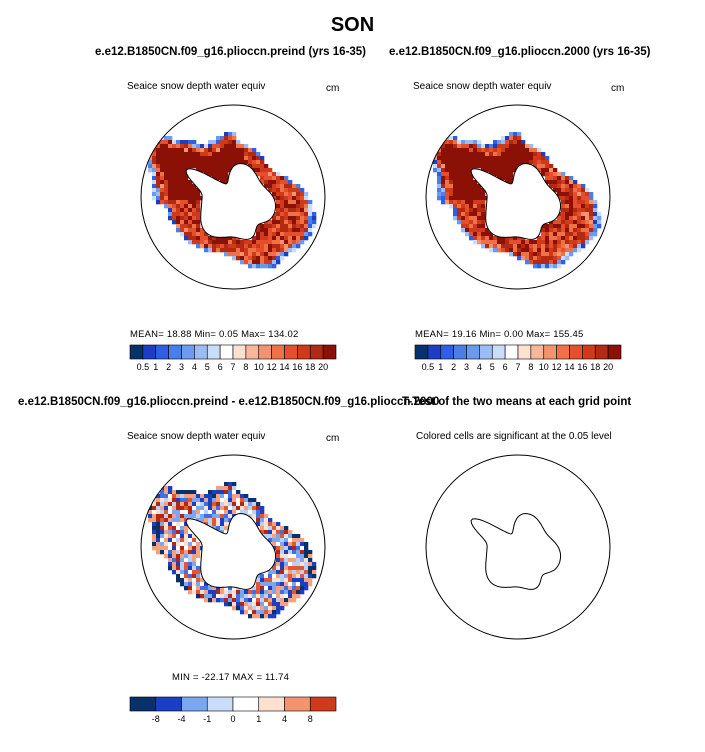 This screenshot has width=705, height=752. I want to click on colorbar-preind, so click(233, 352).